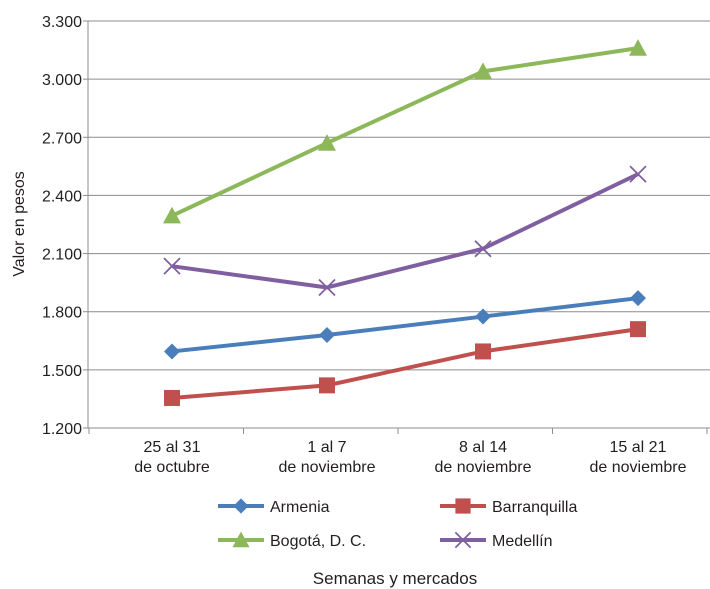 This screenshot has width=710, height=589. Describe the element at coordinates (534, 507) in the screenshot. I see `legend-label: Barranquilla` at that location.